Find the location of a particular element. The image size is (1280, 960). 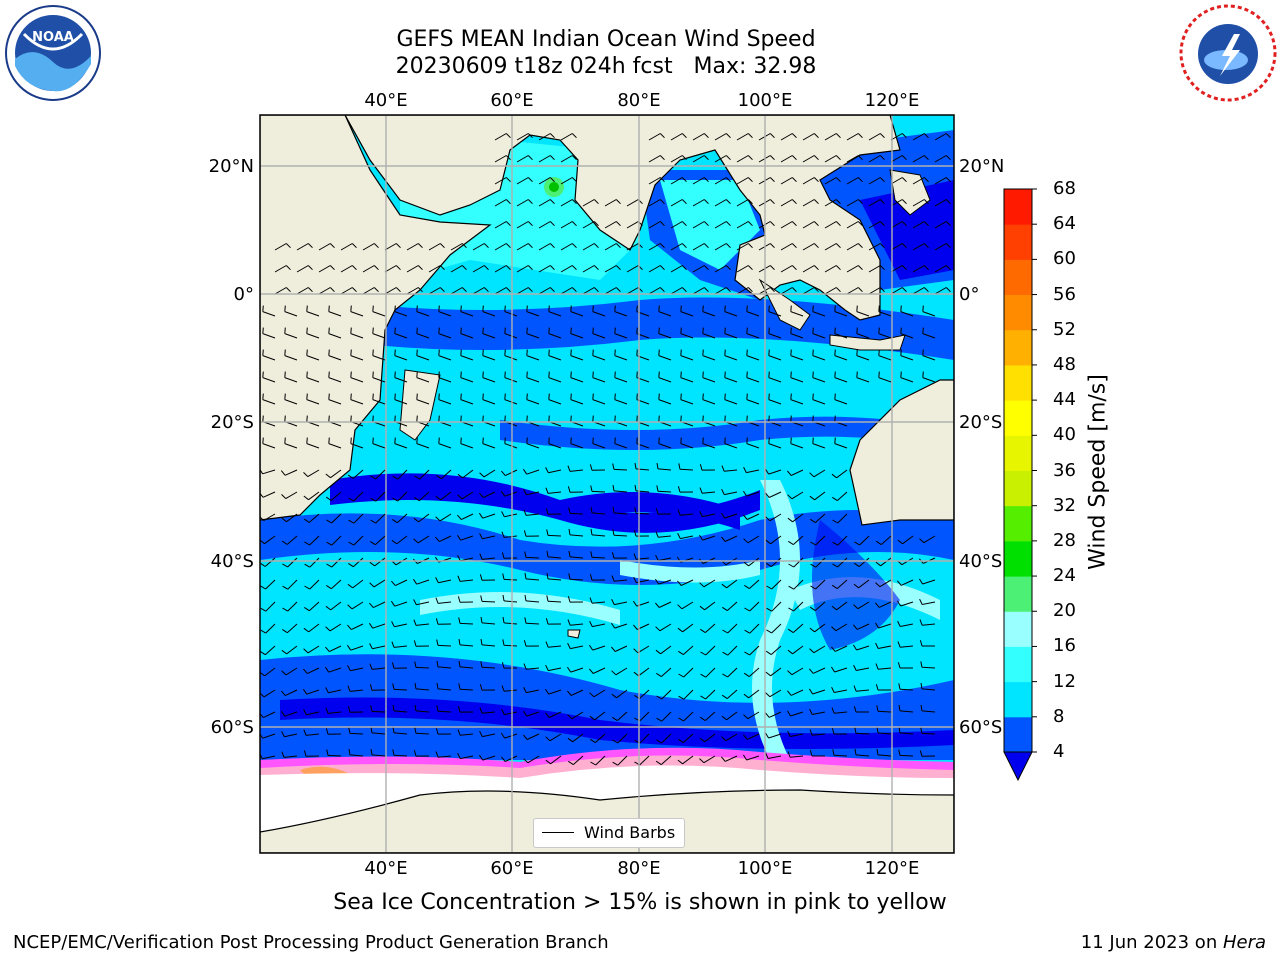

lon-label-bottom-80e: 80°E is located at coordinates (638, 868).